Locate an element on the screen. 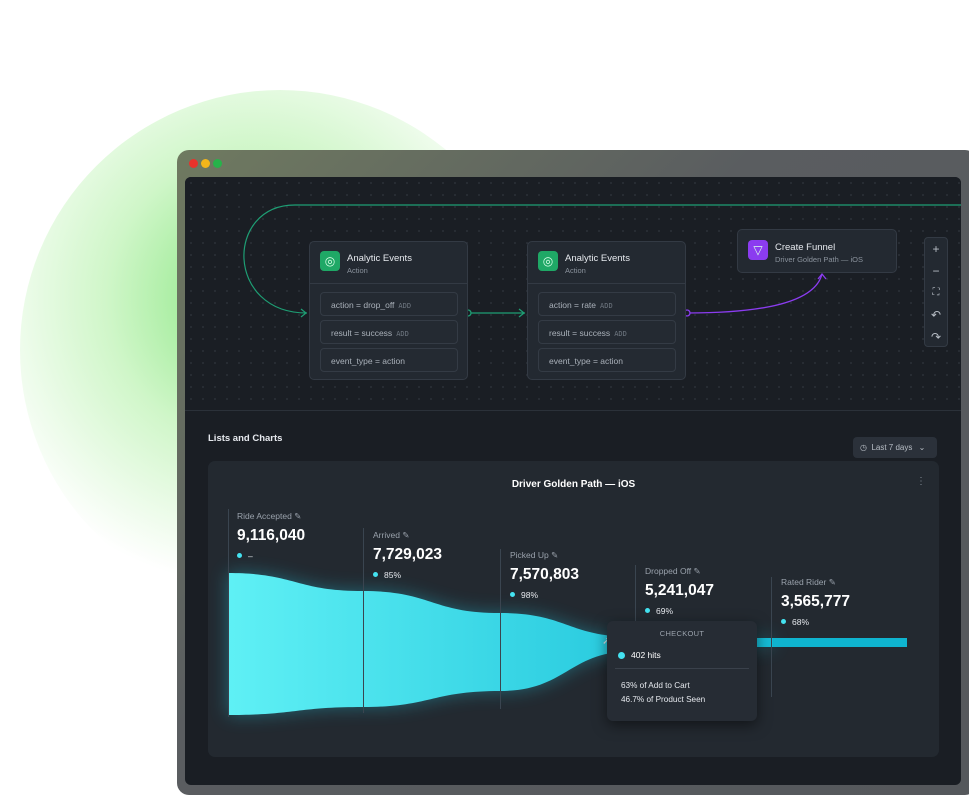 The height and width of the screenshot is (795, 969). funnel-icon: ▽ is located at coordinates (758, 250).